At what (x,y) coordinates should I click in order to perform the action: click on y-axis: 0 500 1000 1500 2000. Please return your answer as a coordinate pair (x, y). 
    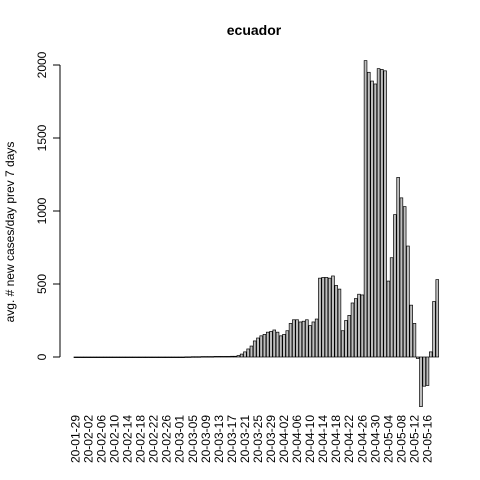
    Looking at the image, I should click on (48, 205).